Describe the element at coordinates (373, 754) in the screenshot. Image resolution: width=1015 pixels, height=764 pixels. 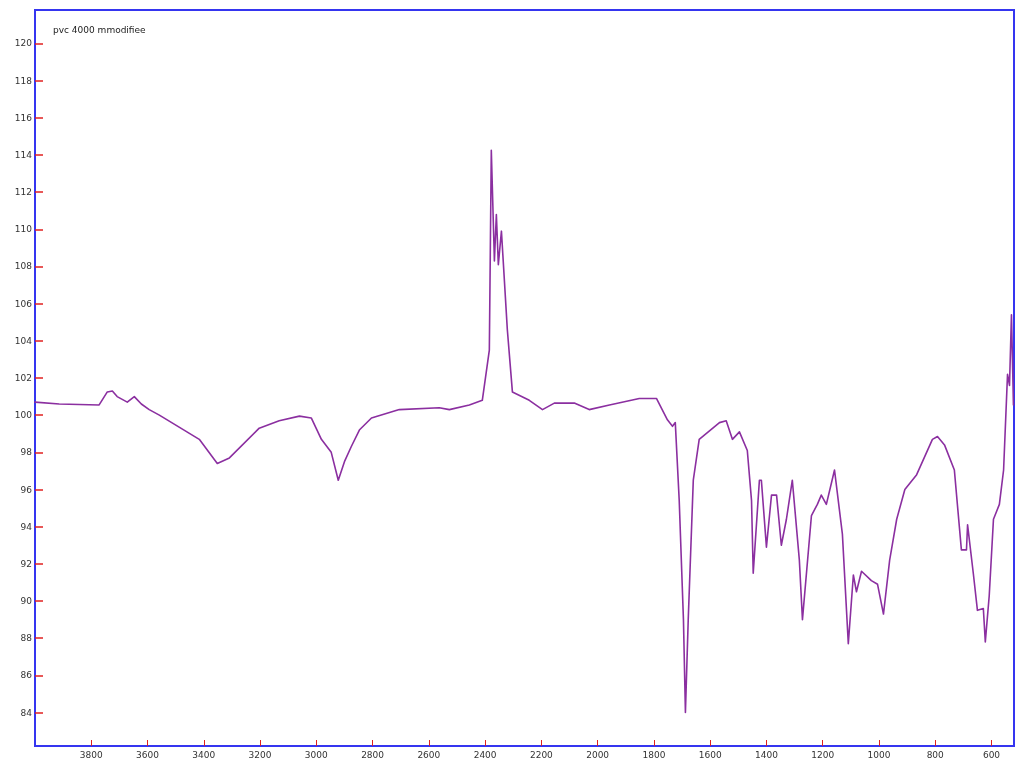
I see `x-tick-label: 2800` at that location.